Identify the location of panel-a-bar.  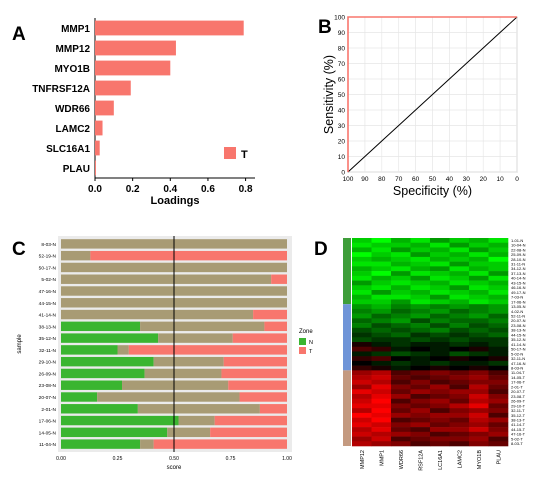
(169, 28).